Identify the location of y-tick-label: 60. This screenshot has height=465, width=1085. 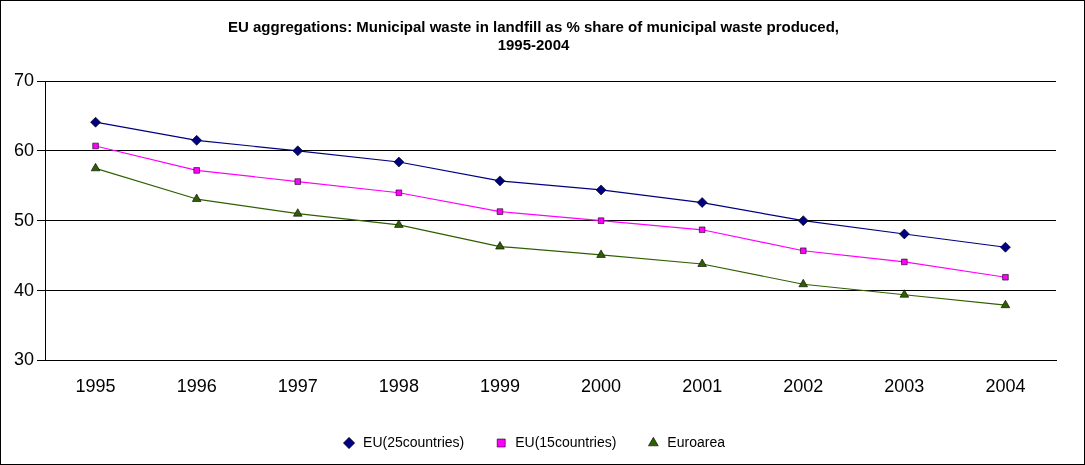
(24, 149).